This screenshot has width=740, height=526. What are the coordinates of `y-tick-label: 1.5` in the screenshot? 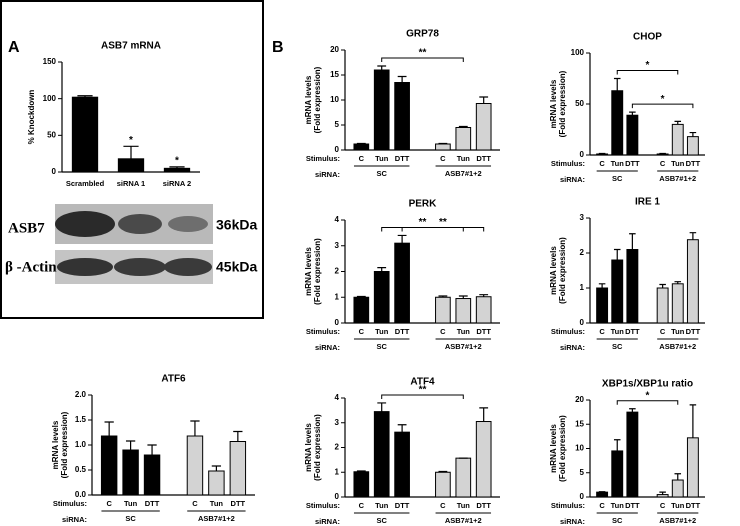 It's located at (81, 419).